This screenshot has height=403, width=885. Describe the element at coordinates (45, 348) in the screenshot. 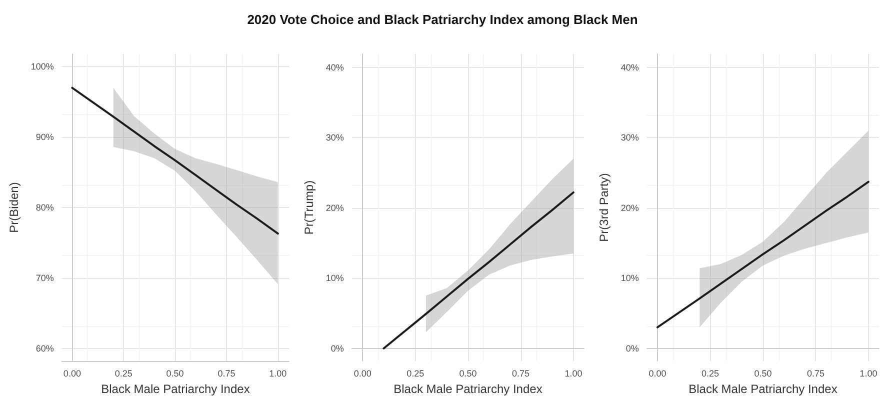

I see `y-tick-label: 60%` at that location.